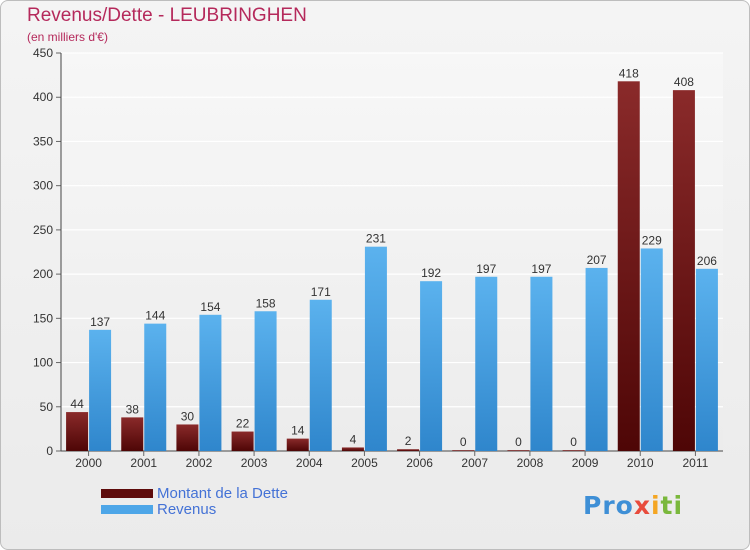 This screenshot has height=550, width=750. Describe the element at coordinates (320, 375) in the screenshot. I see `bar-revenue-2004` at that location.